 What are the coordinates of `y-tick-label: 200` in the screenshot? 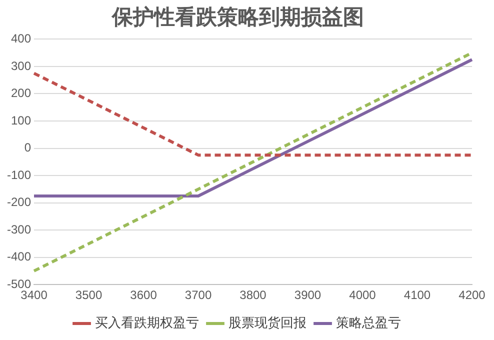 It's located at (21, 93).